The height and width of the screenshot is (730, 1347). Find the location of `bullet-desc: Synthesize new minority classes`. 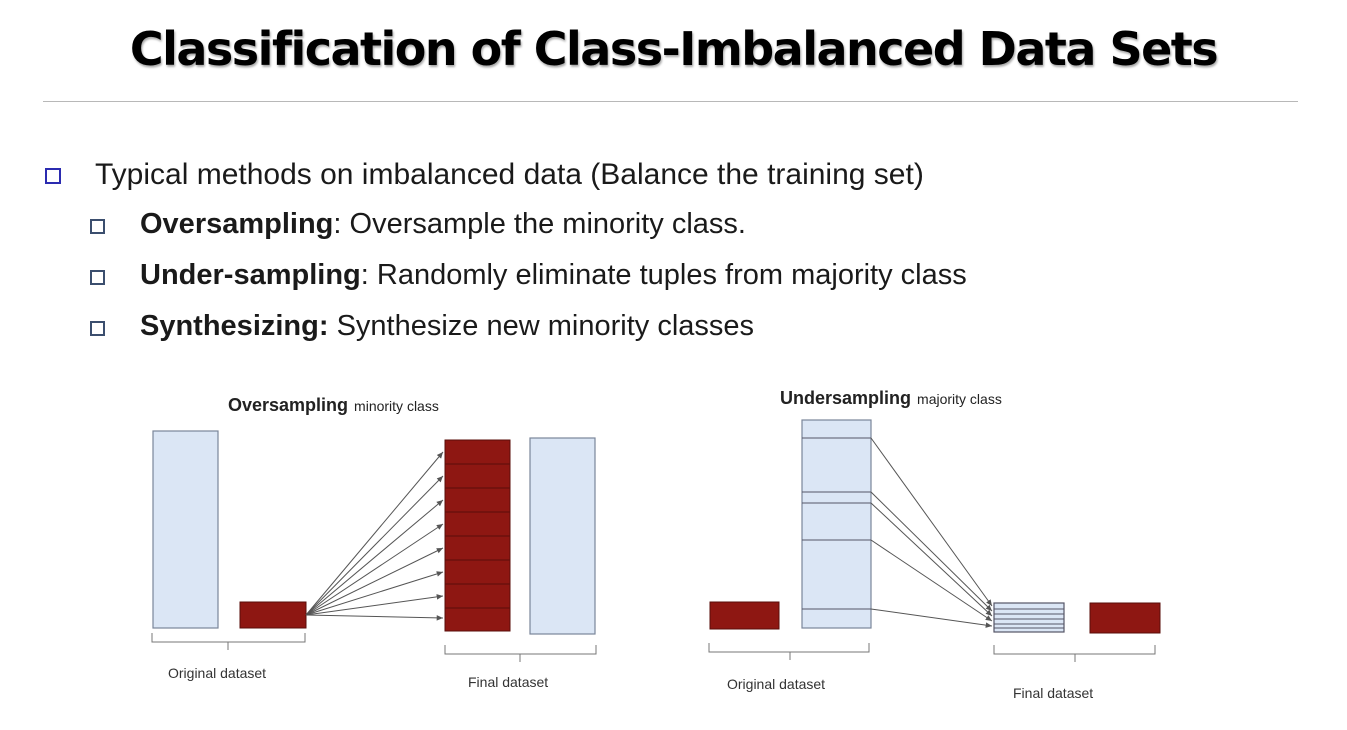

bullet-desc: Synthesize new minority classes is located at coordinates (545, 326).